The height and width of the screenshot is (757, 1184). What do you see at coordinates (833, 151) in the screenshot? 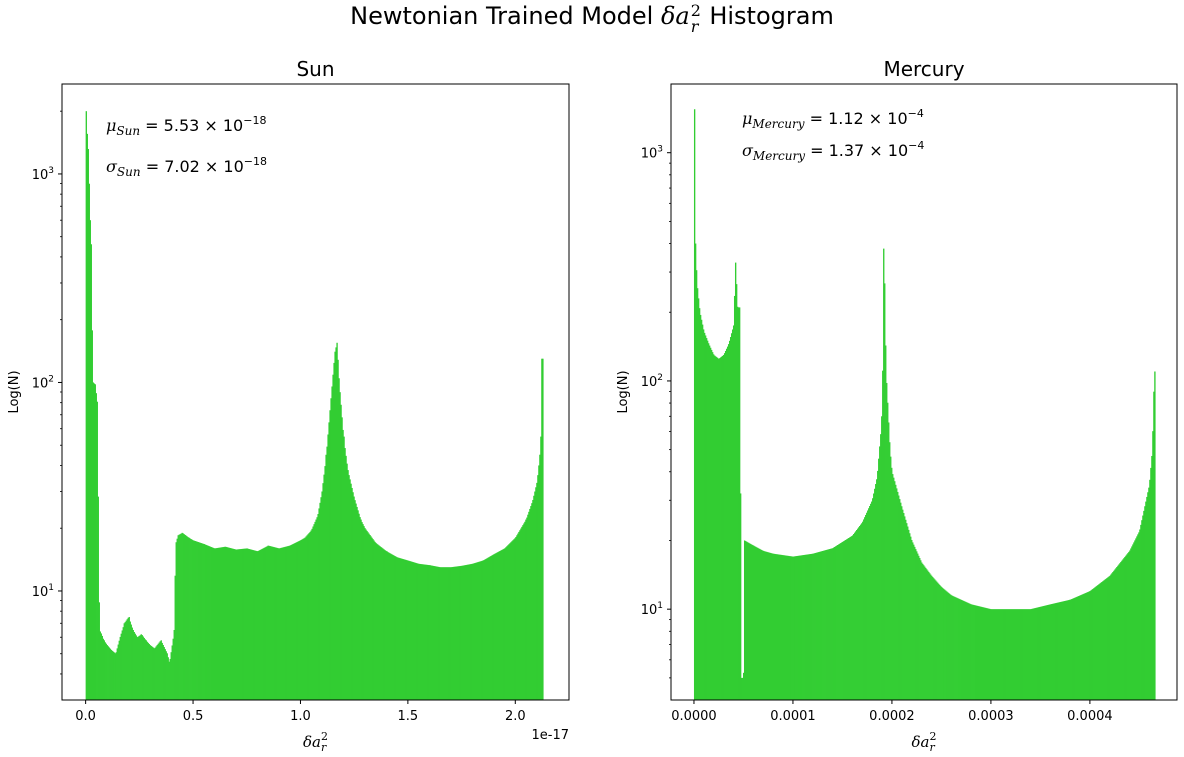
I see `stat-annotation: σMercury = 1.37 × 10−4` at bounding box center [833, 151].